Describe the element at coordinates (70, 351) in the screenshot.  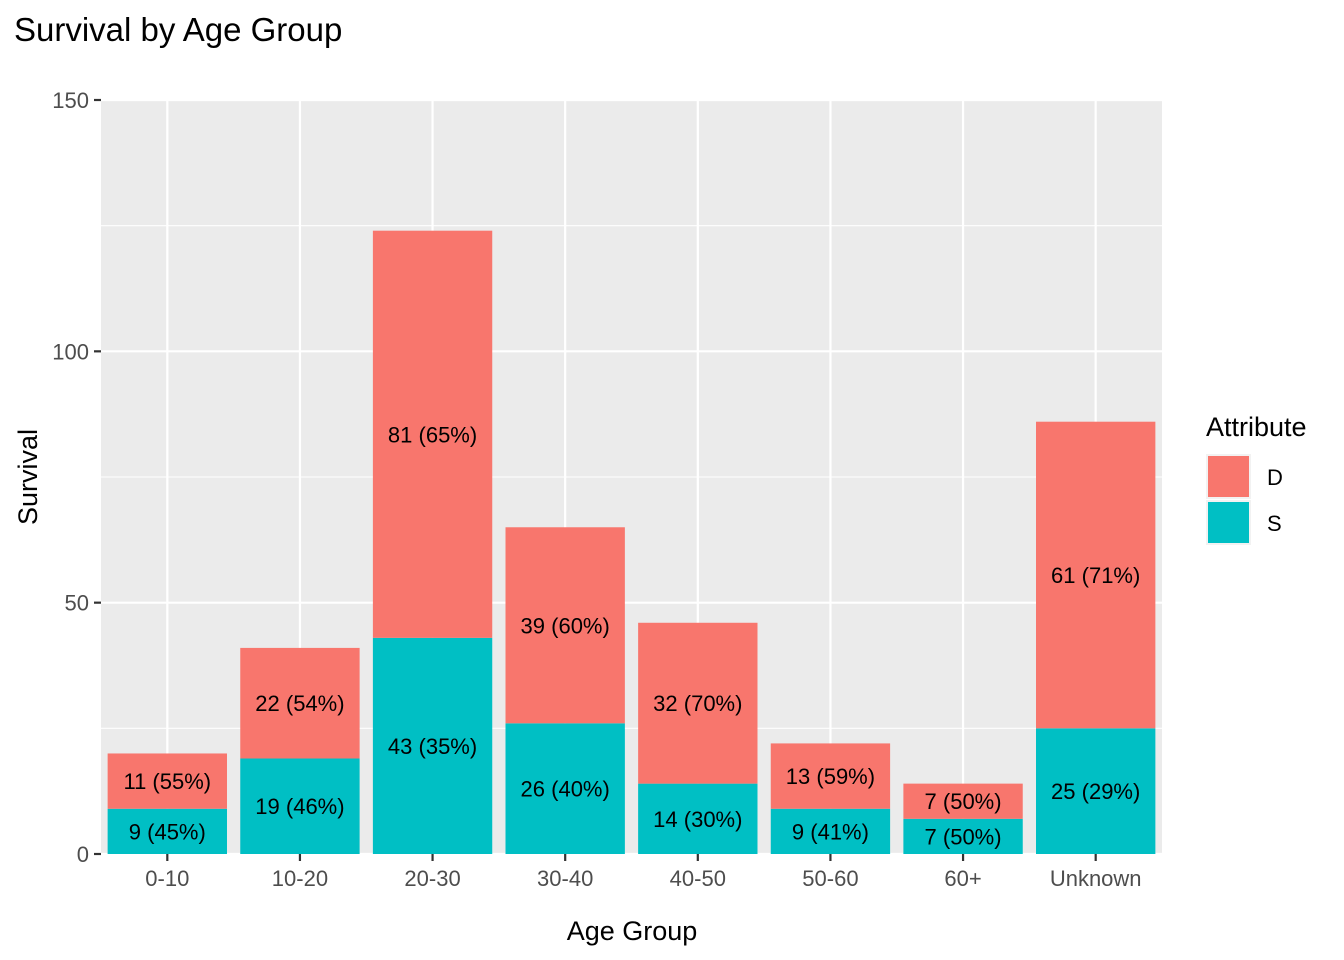
I see `y-tick-label: 100` at that location.